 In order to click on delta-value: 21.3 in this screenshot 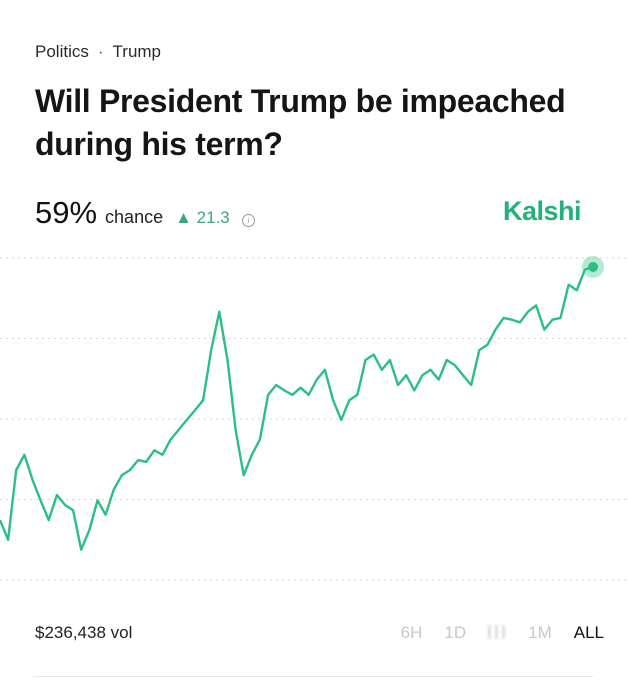, I will do `click(213, 217)`.